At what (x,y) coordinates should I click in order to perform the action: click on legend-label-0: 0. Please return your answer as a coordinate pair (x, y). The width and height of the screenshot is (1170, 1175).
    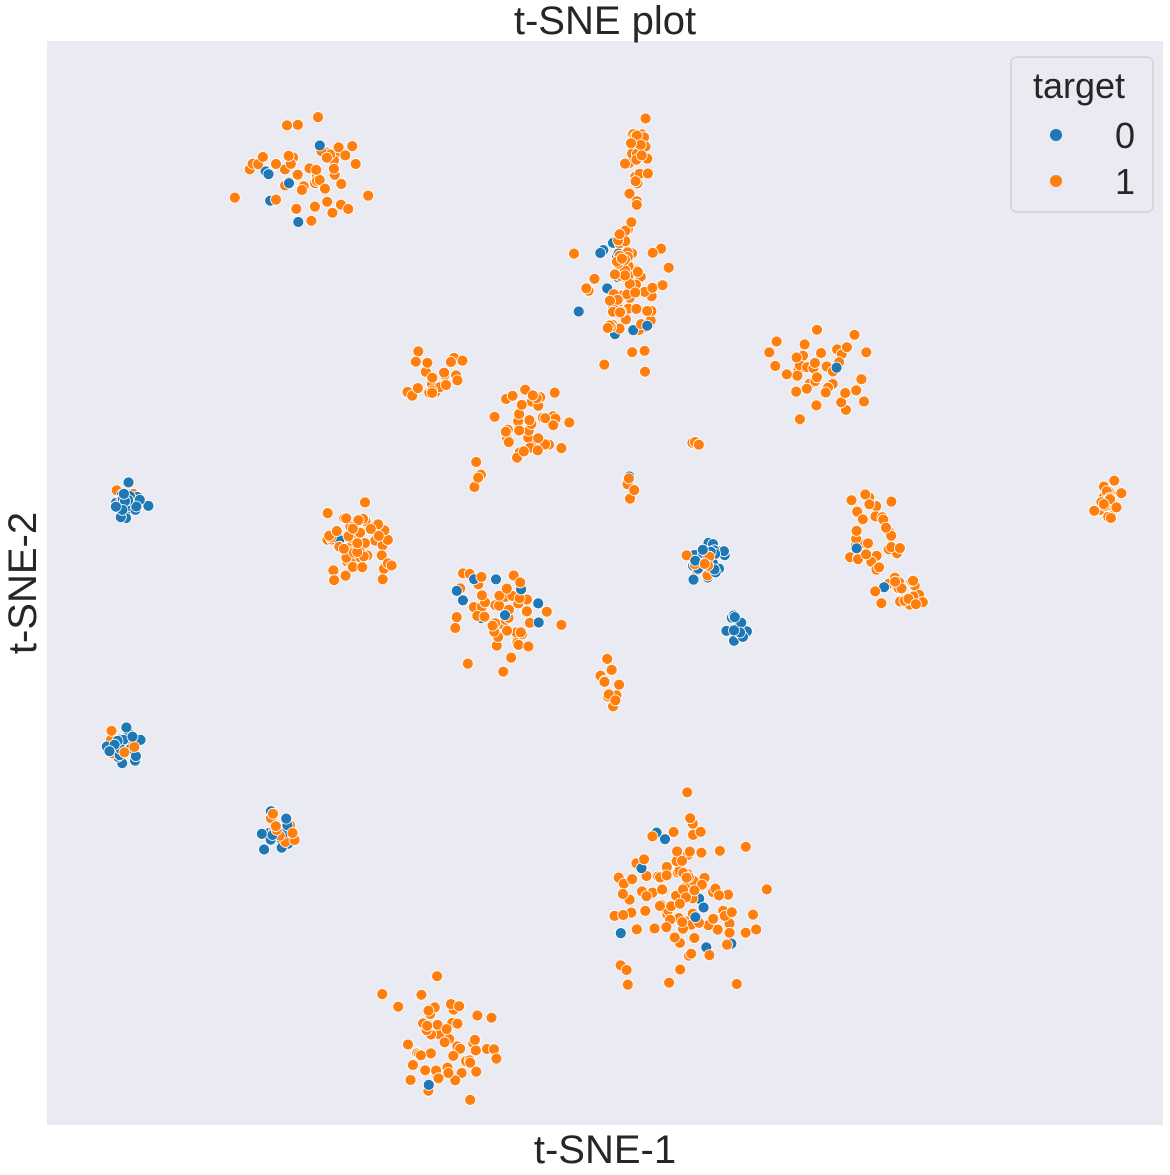
    Looking at the image, I should click on (1125, 135).